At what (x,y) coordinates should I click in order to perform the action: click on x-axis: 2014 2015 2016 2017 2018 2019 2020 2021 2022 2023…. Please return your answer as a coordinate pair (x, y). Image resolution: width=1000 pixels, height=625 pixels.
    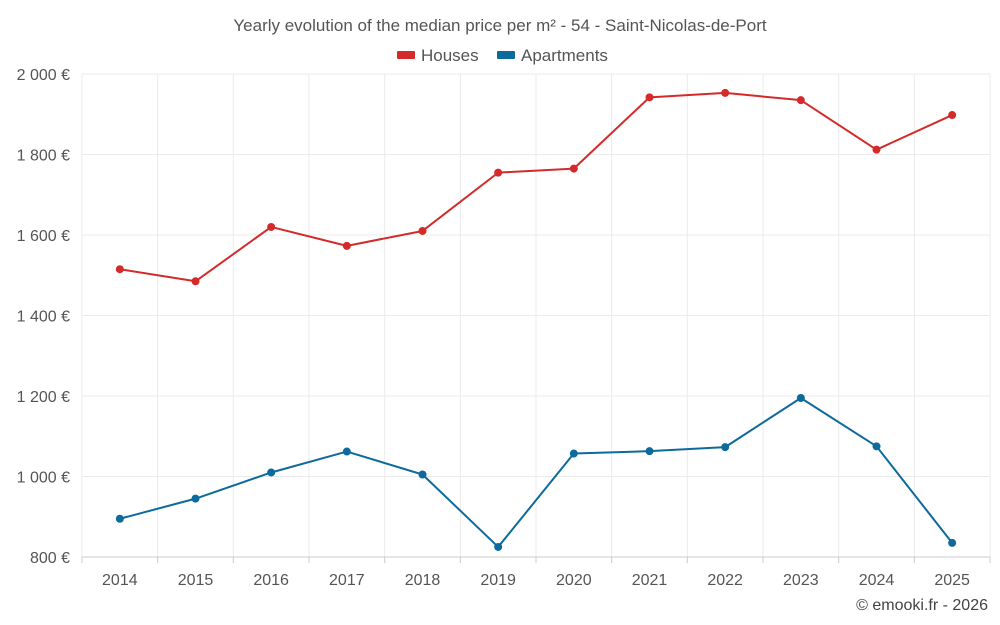
    Looking at the image, I should click on (536, 572).